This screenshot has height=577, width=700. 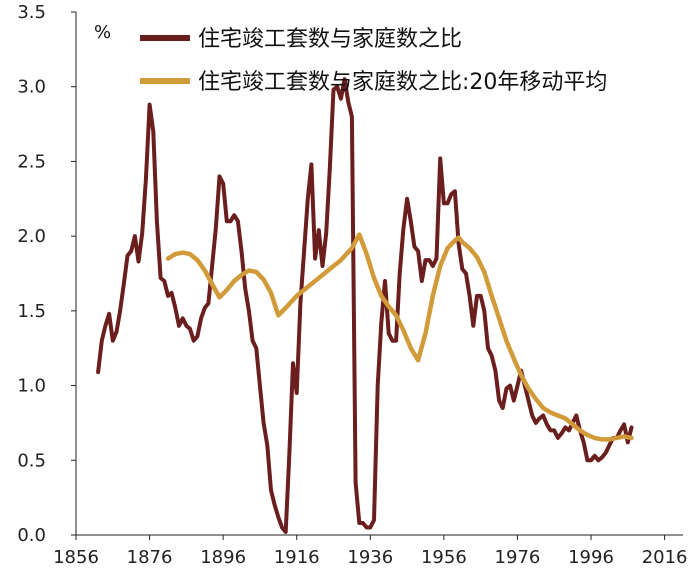 What do you see at coordinates (330, 39) in the screenshot?
I see `legend-label-series-1: 住宅竣工套数与家庭数之比` at bounding box center [330, 39].